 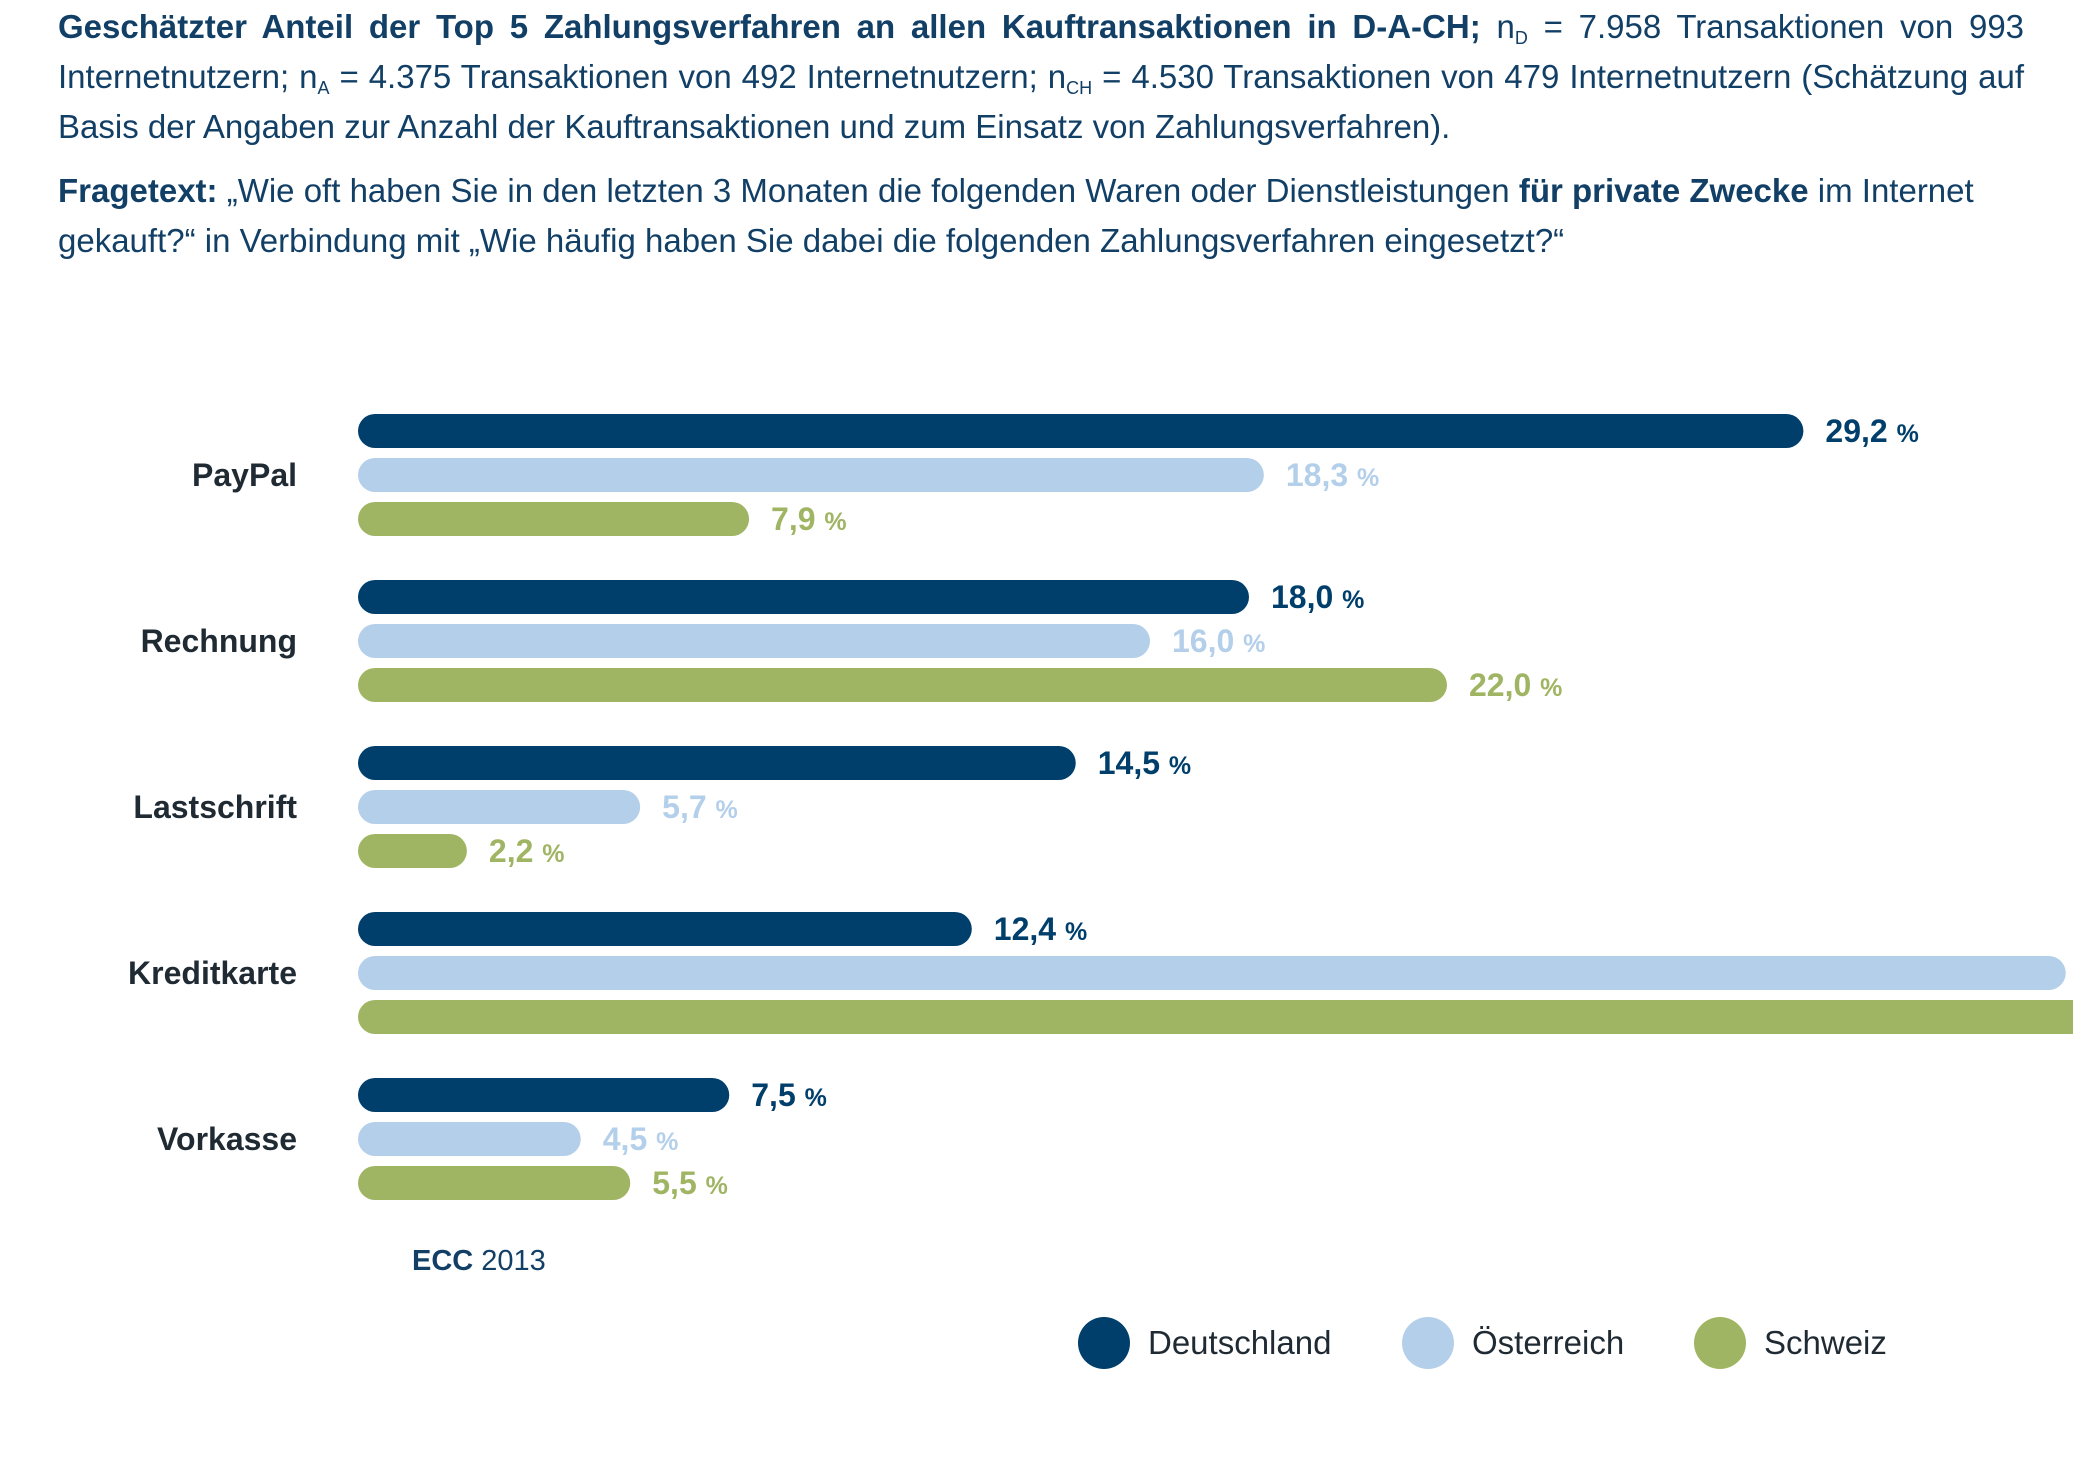 What do you see at coordinates (809, 519) in the screenshot?
I see `data-label-paypal-schweiz: 7,9 %` at bounding box center [809, 519].